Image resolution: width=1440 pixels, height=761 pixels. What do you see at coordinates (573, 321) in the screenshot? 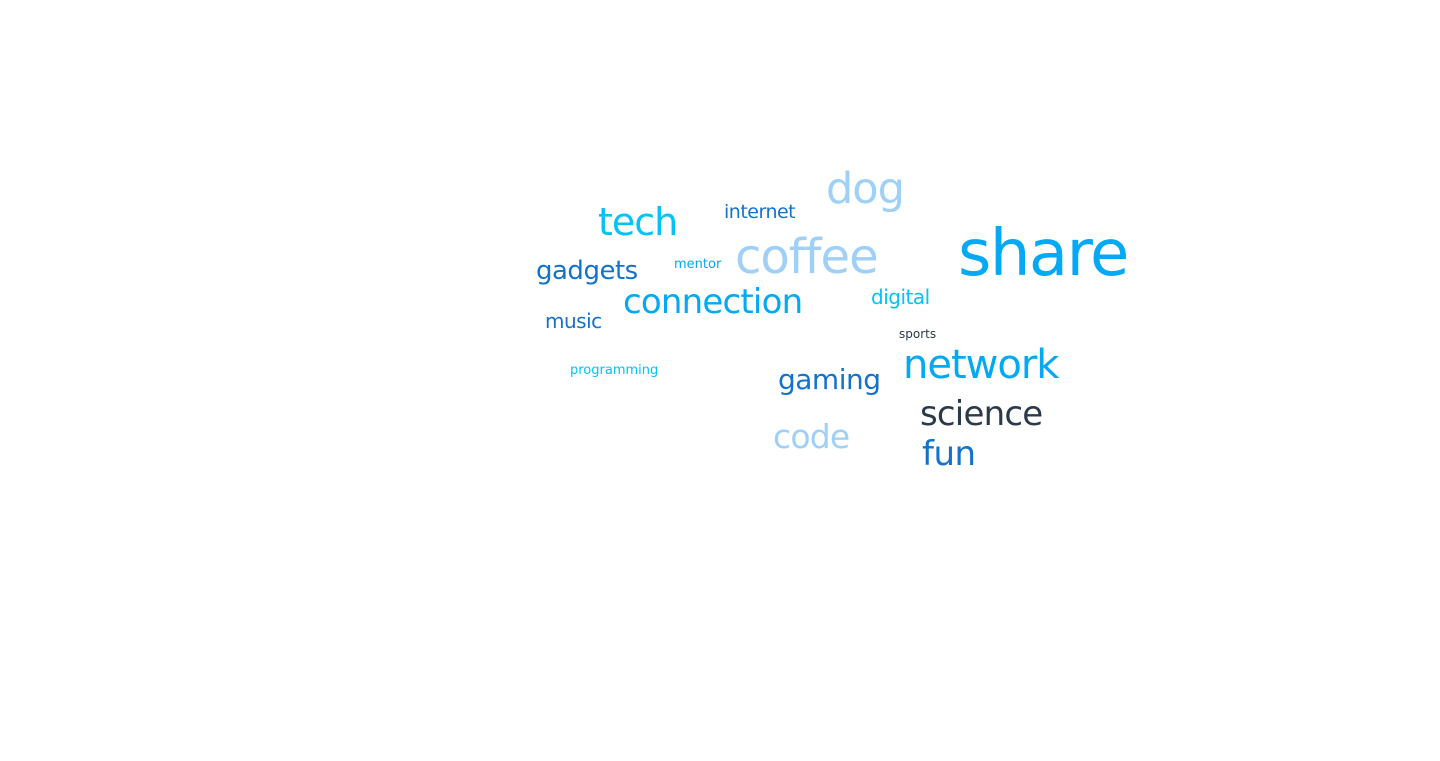
I see `word-music: music` at bounding box center [573, 321].